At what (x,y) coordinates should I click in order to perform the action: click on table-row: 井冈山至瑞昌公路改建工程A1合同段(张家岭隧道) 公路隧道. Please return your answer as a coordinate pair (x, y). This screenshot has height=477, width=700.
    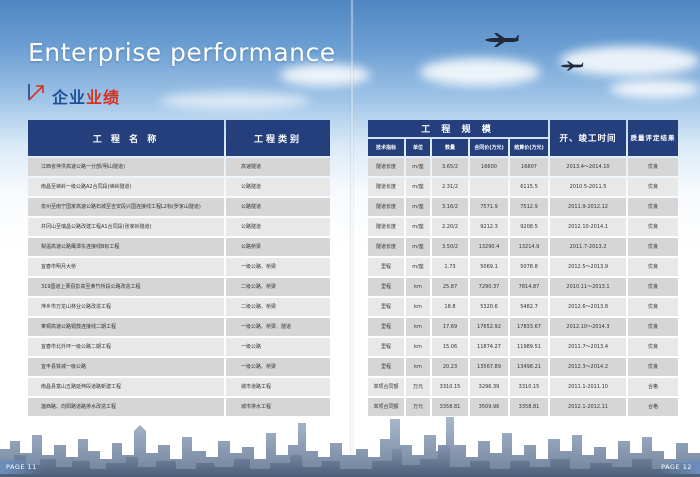
    Looking at the image, I should click on (179, 227).